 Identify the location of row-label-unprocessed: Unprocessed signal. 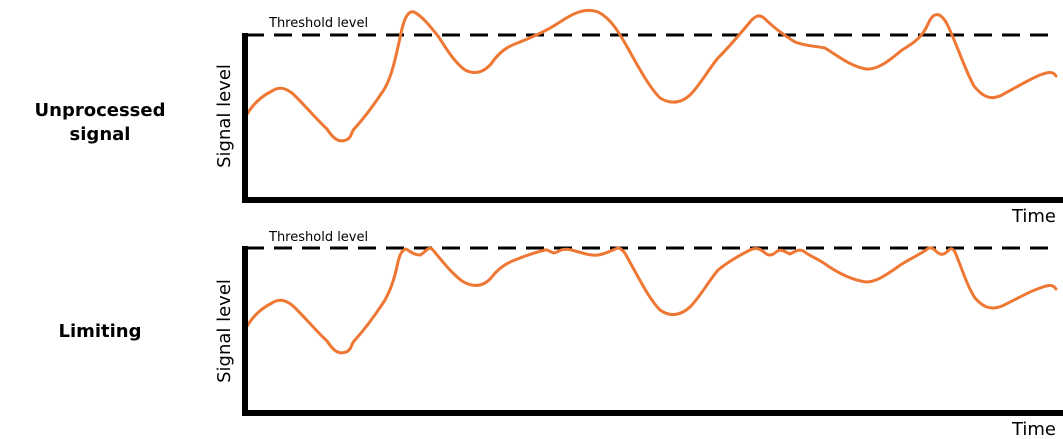
(100, 123).